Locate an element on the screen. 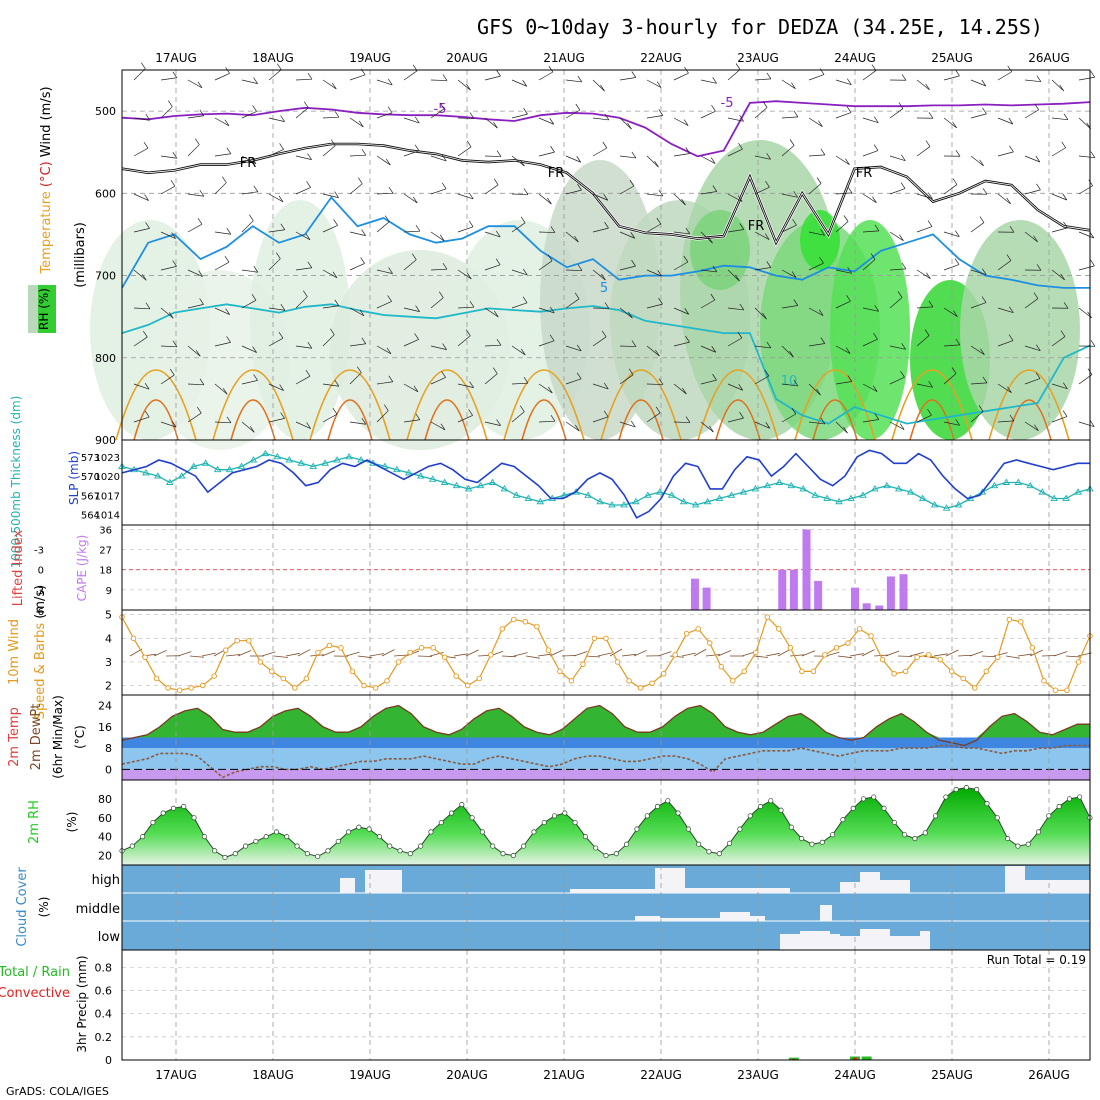  axis-title: Cloud Cover is located at coordinates (22, 907).